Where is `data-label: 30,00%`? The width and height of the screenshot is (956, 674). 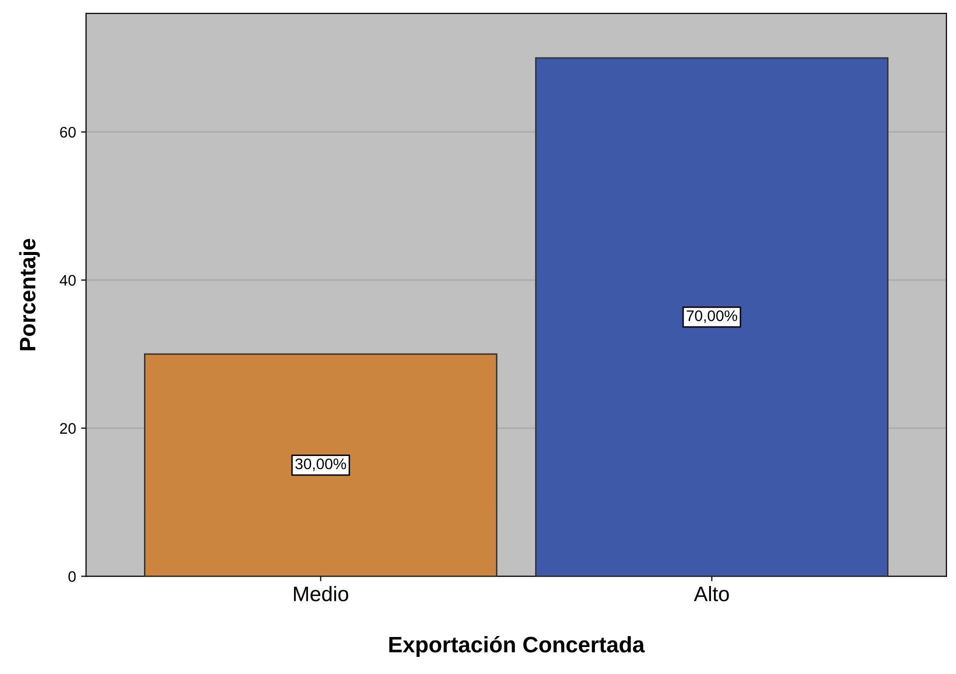 data-label: 30,00% is located at coordinates (320, 465).